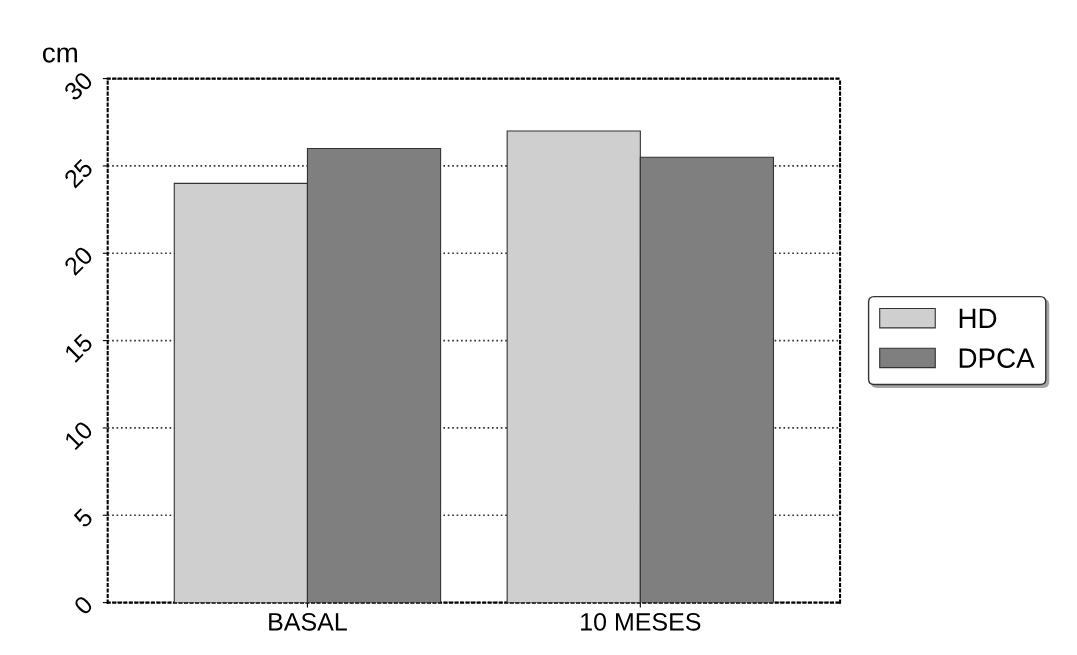 The height and width of the screenshot is (655, 1077). What do you see at coordinates (59, 55) in the screenshot?
I see `y-axis-title: cm` at bounding box center [59, 55].